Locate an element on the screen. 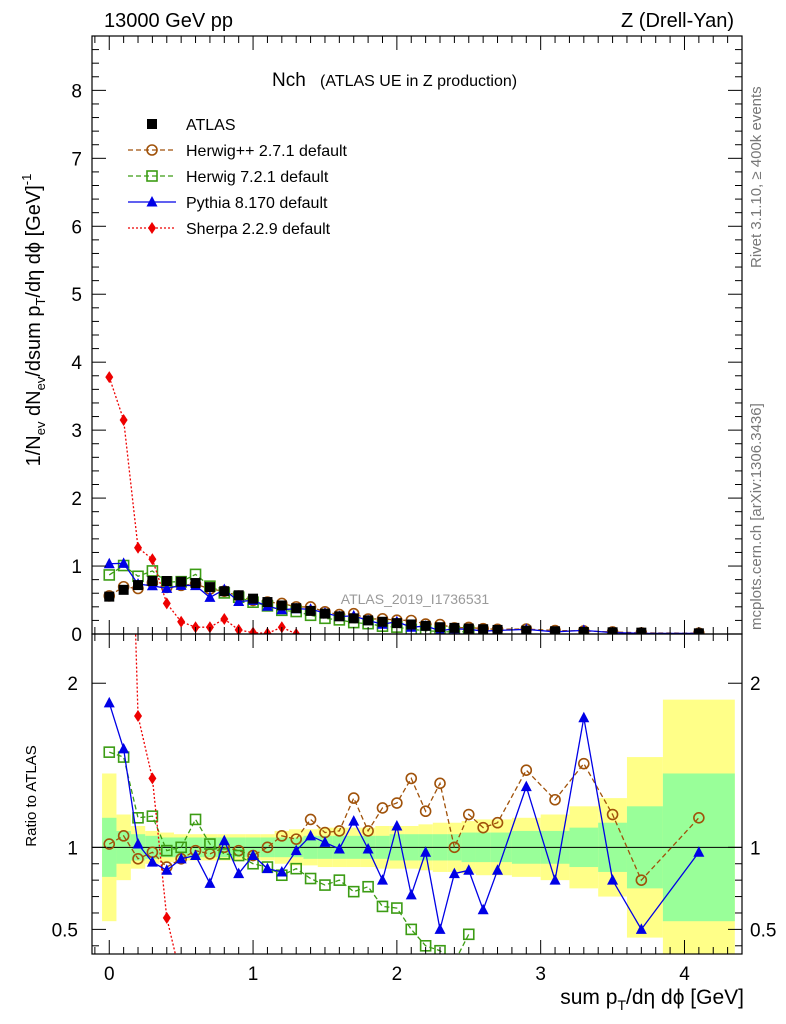 The height and width of the screenshot is (1024, 786). main-point-pythia is located at coordinates (124, 562).